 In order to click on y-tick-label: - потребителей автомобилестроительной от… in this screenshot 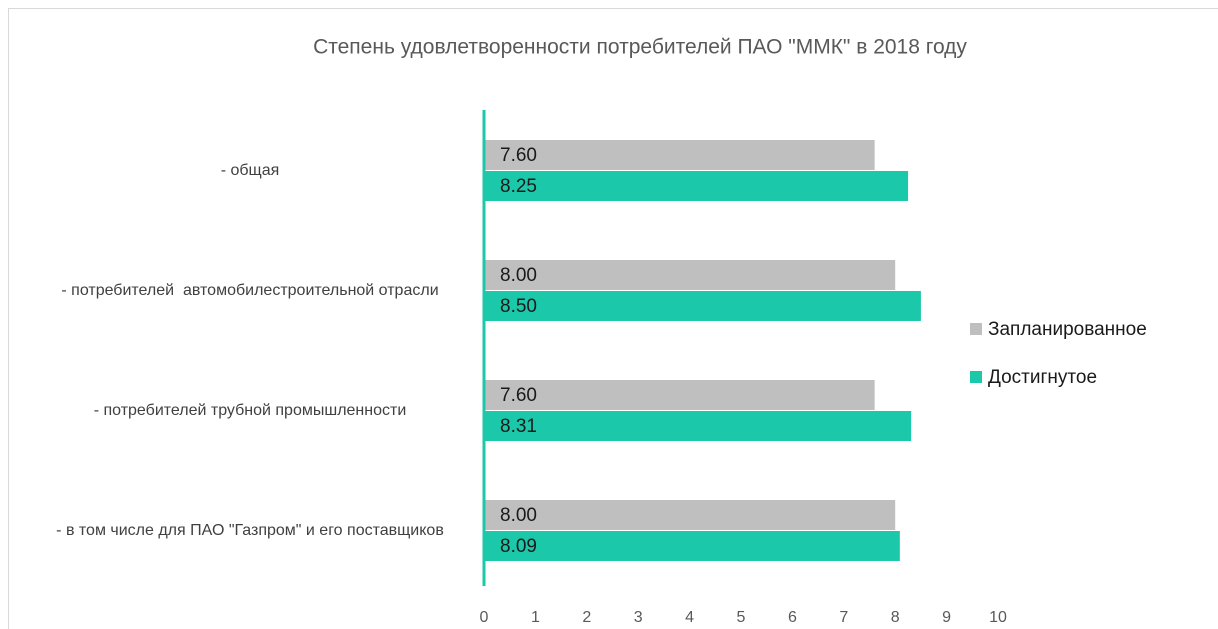, I will do `click(250, 290)`.